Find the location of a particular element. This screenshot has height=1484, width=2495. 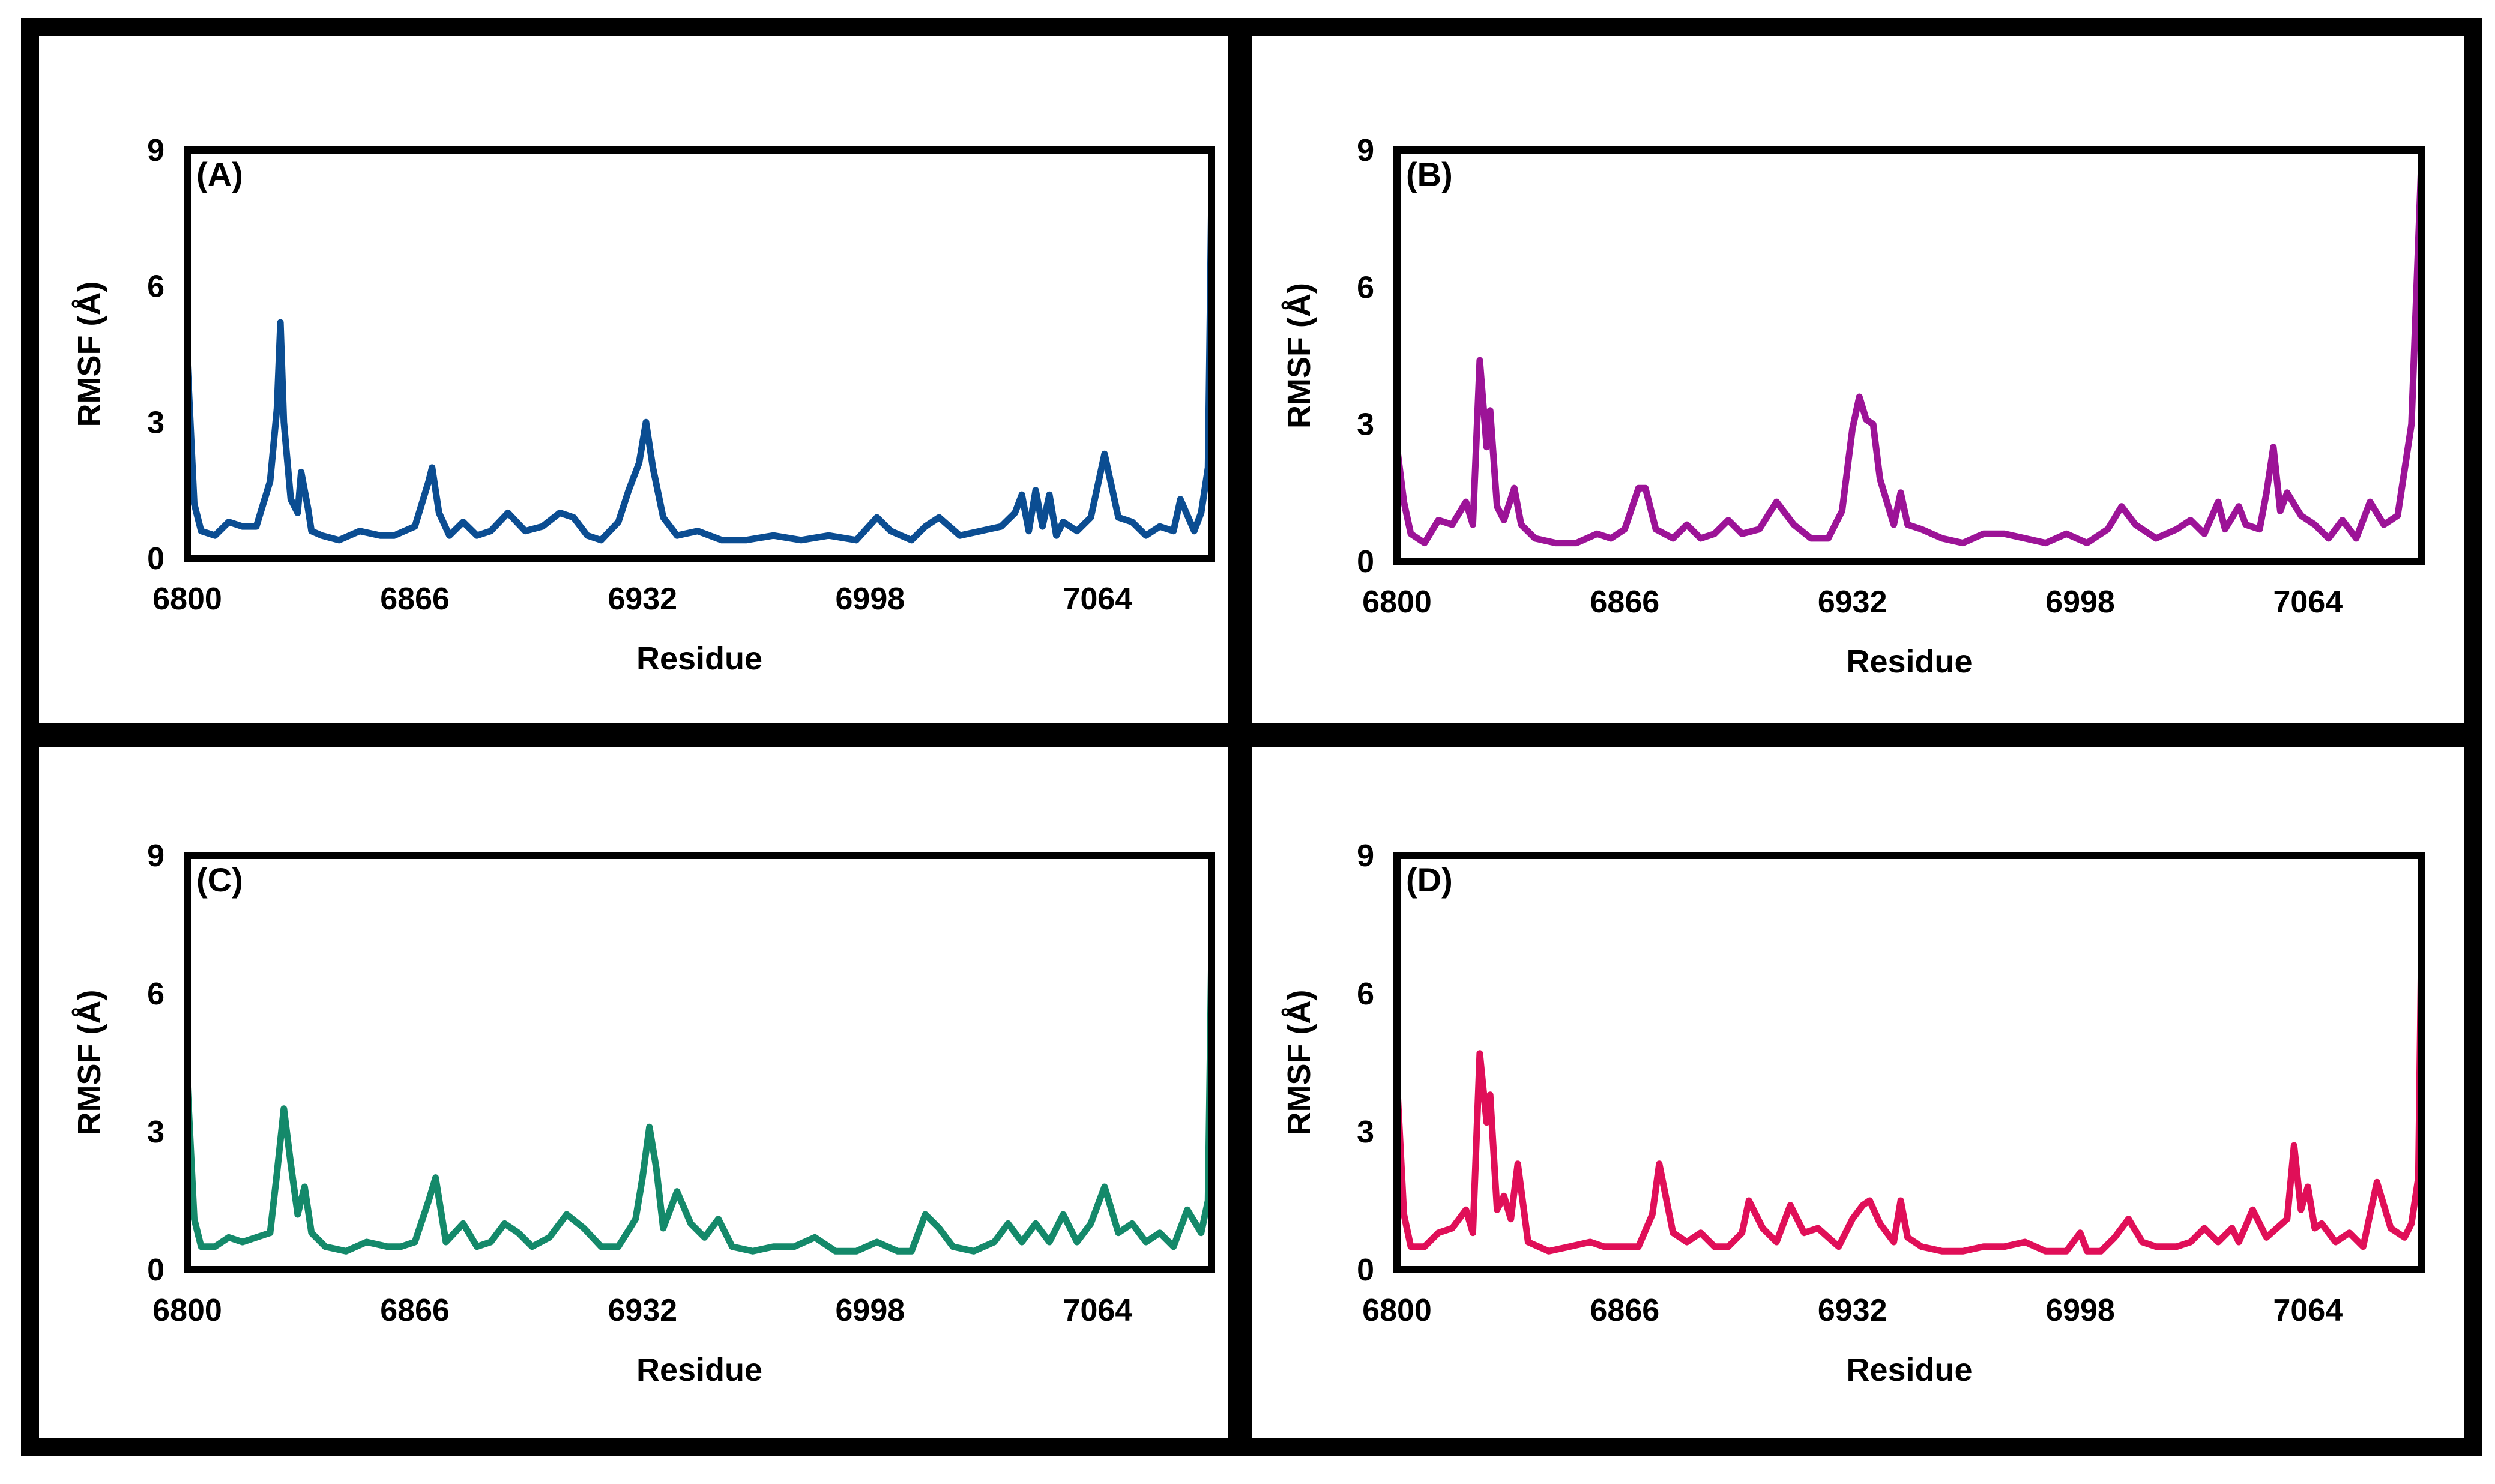

panel-label-c: (C) is located at coordinates (219, 880).